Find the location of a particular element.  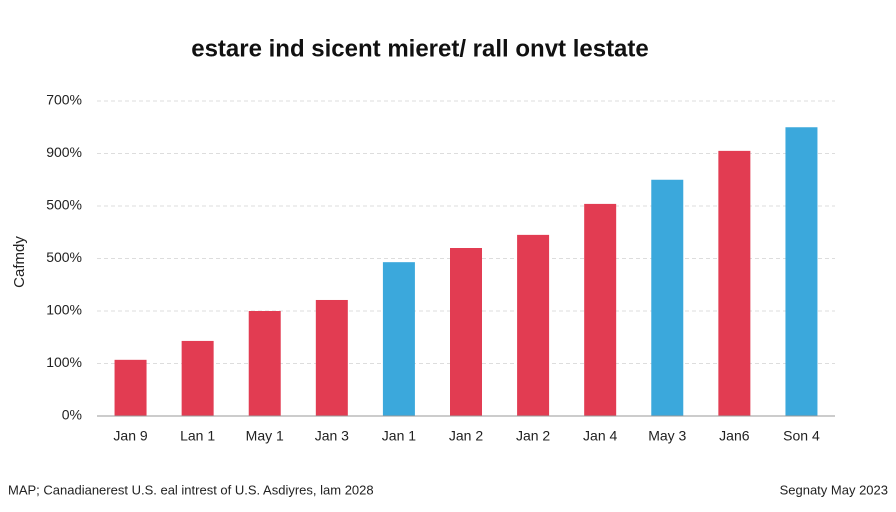

x-tick-label: Lan 1 is located at coordinates (197, 436).